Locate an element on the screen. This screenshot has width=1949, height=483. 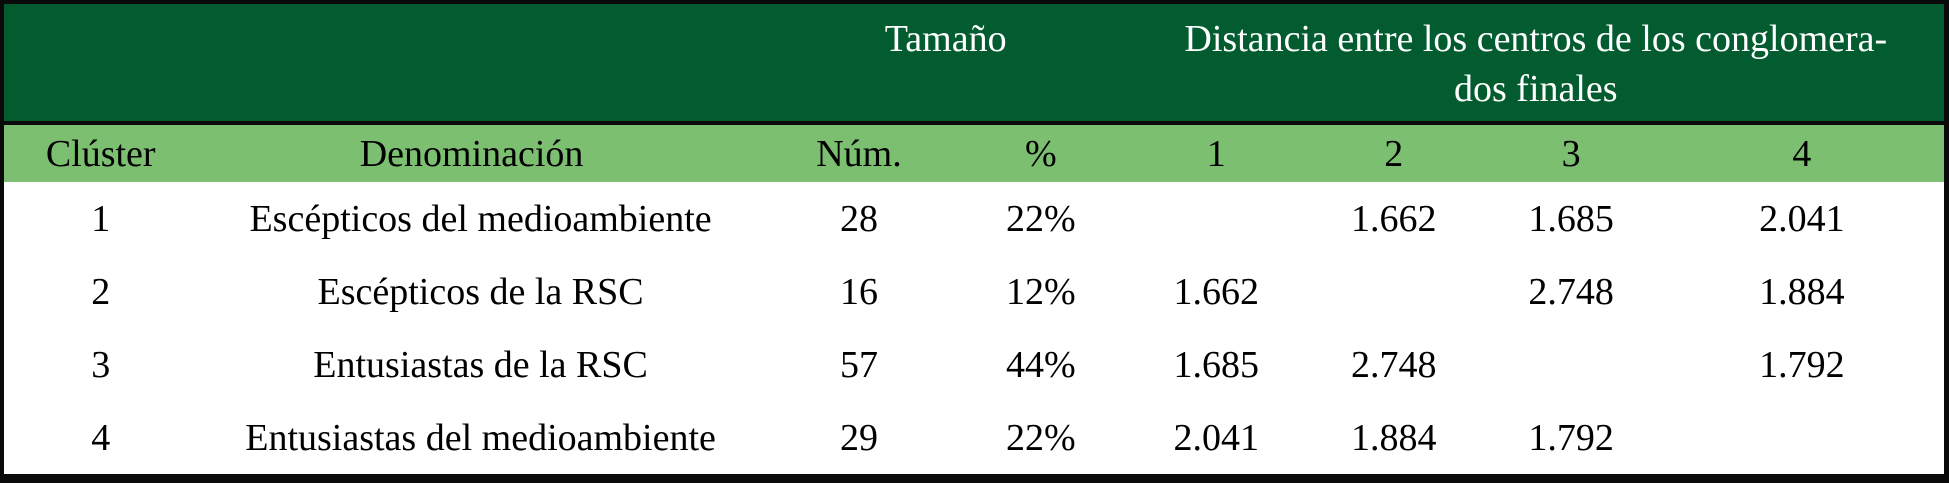
cell-distance-1: 2.041 is located at coordinates (1216, 440).